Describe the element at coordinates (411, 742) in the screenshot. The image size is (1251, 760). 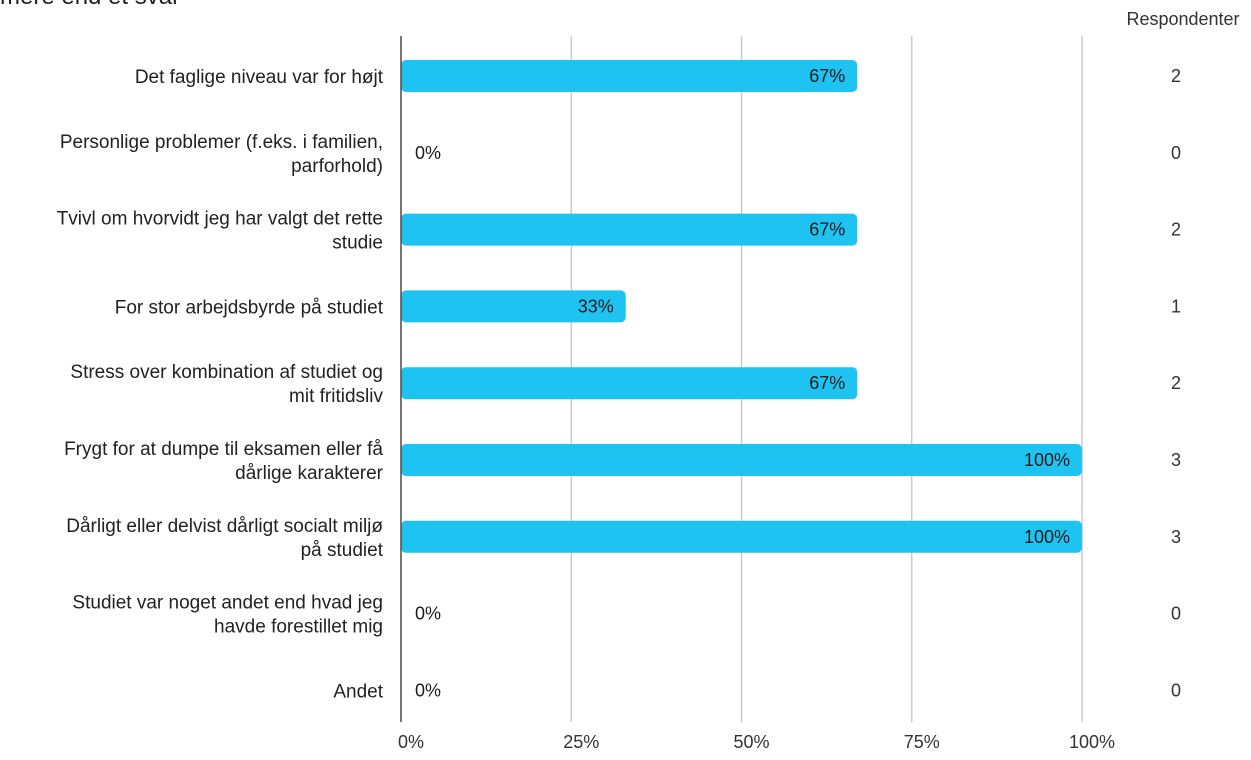
I see `x-tick-label-0: 0%` at that location.